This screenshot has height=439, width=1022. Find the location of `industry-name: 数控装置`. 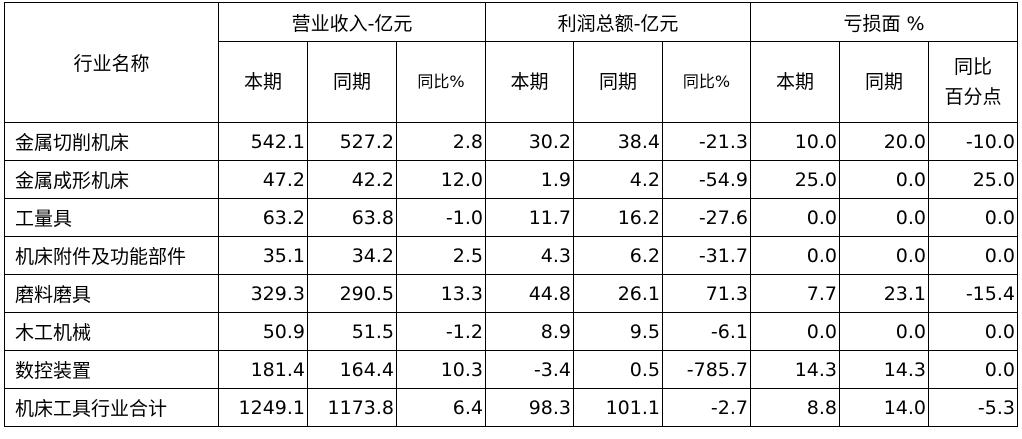

industry-name: 数控装置 is located at coordinates (111, 369).